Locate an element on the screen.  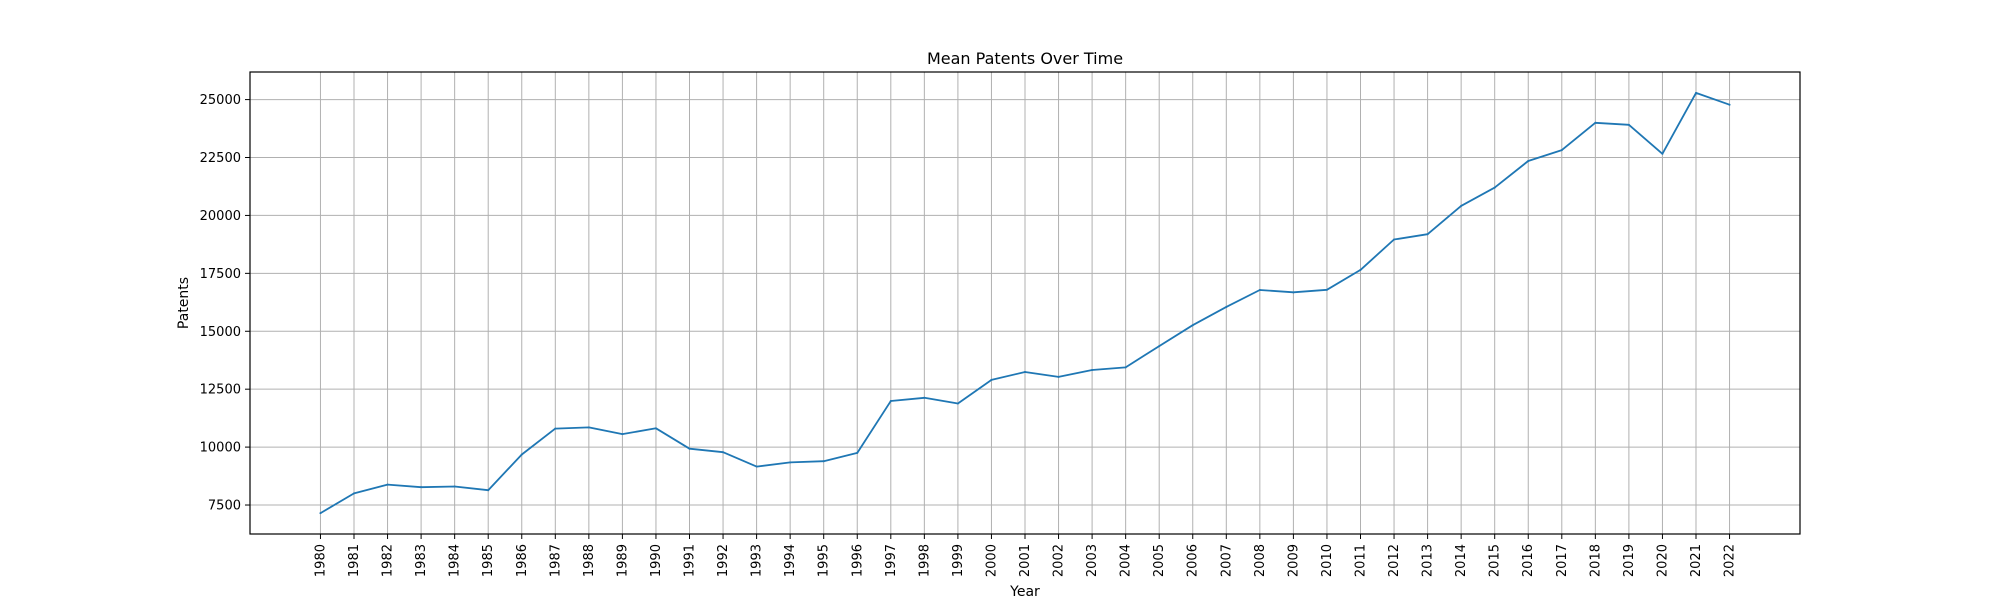
x-tick-label: 1987 is located at coordinates (555, 560).